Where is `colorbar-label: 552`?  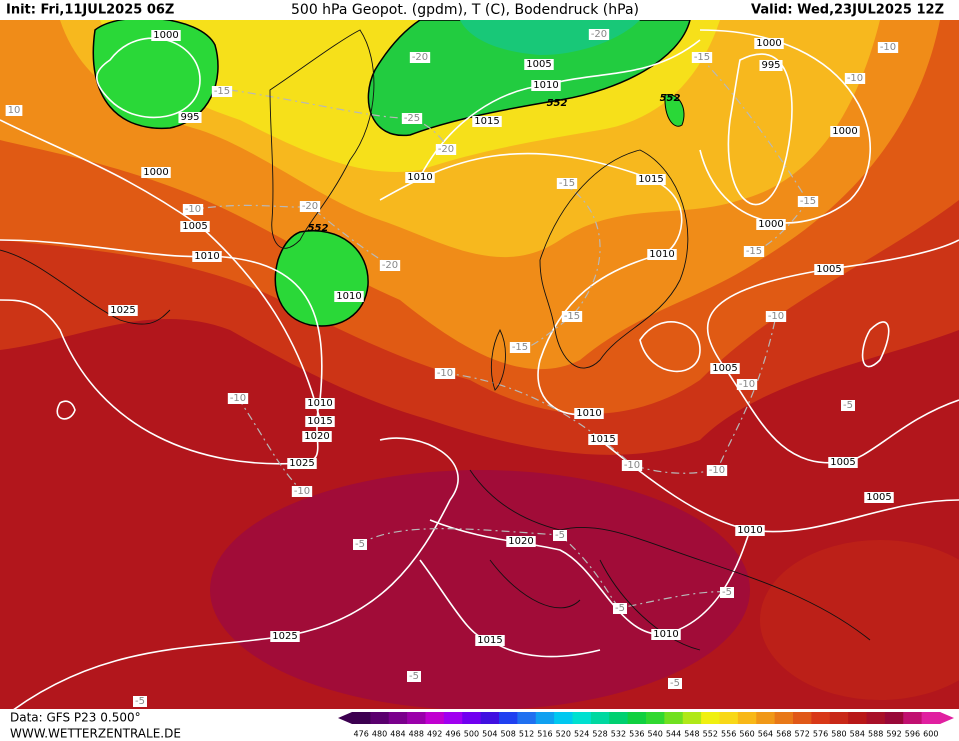
colorbar-label: 552 is located at coordinates (710, 734).